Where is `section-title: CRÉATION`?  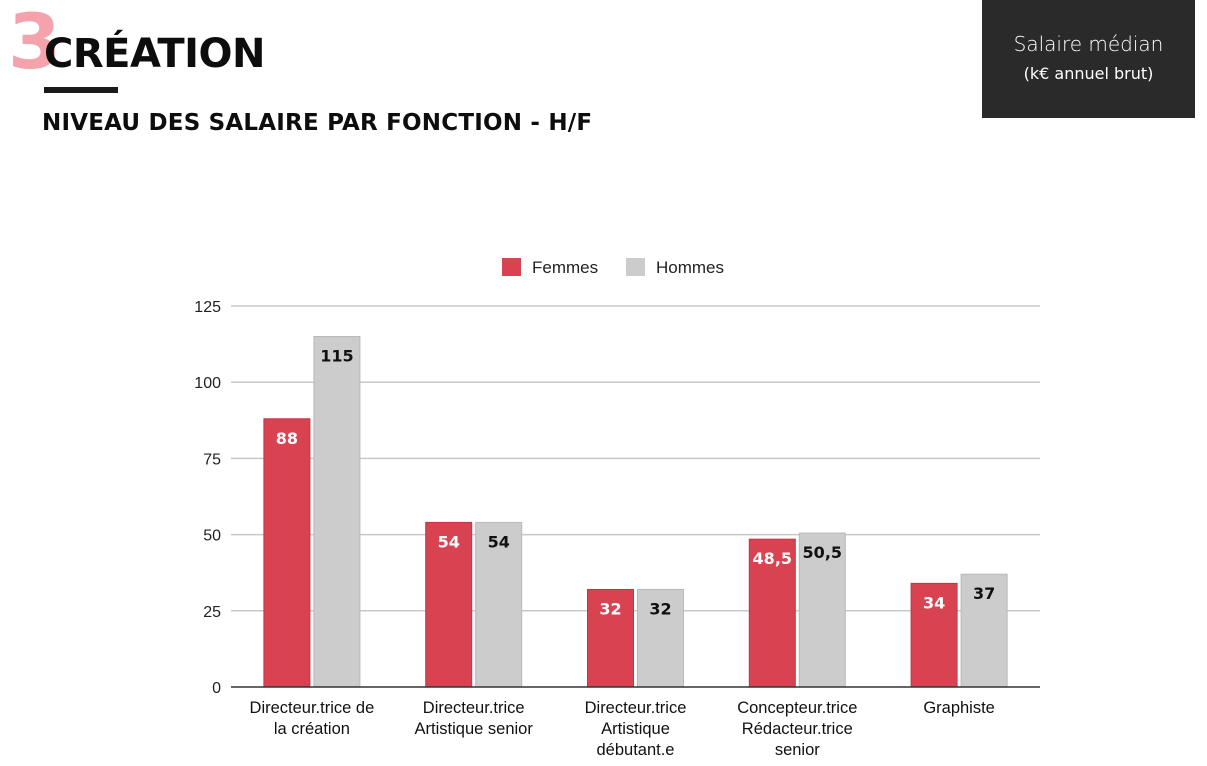 section-title: CRÉATION is located at coordinates (154, 54).